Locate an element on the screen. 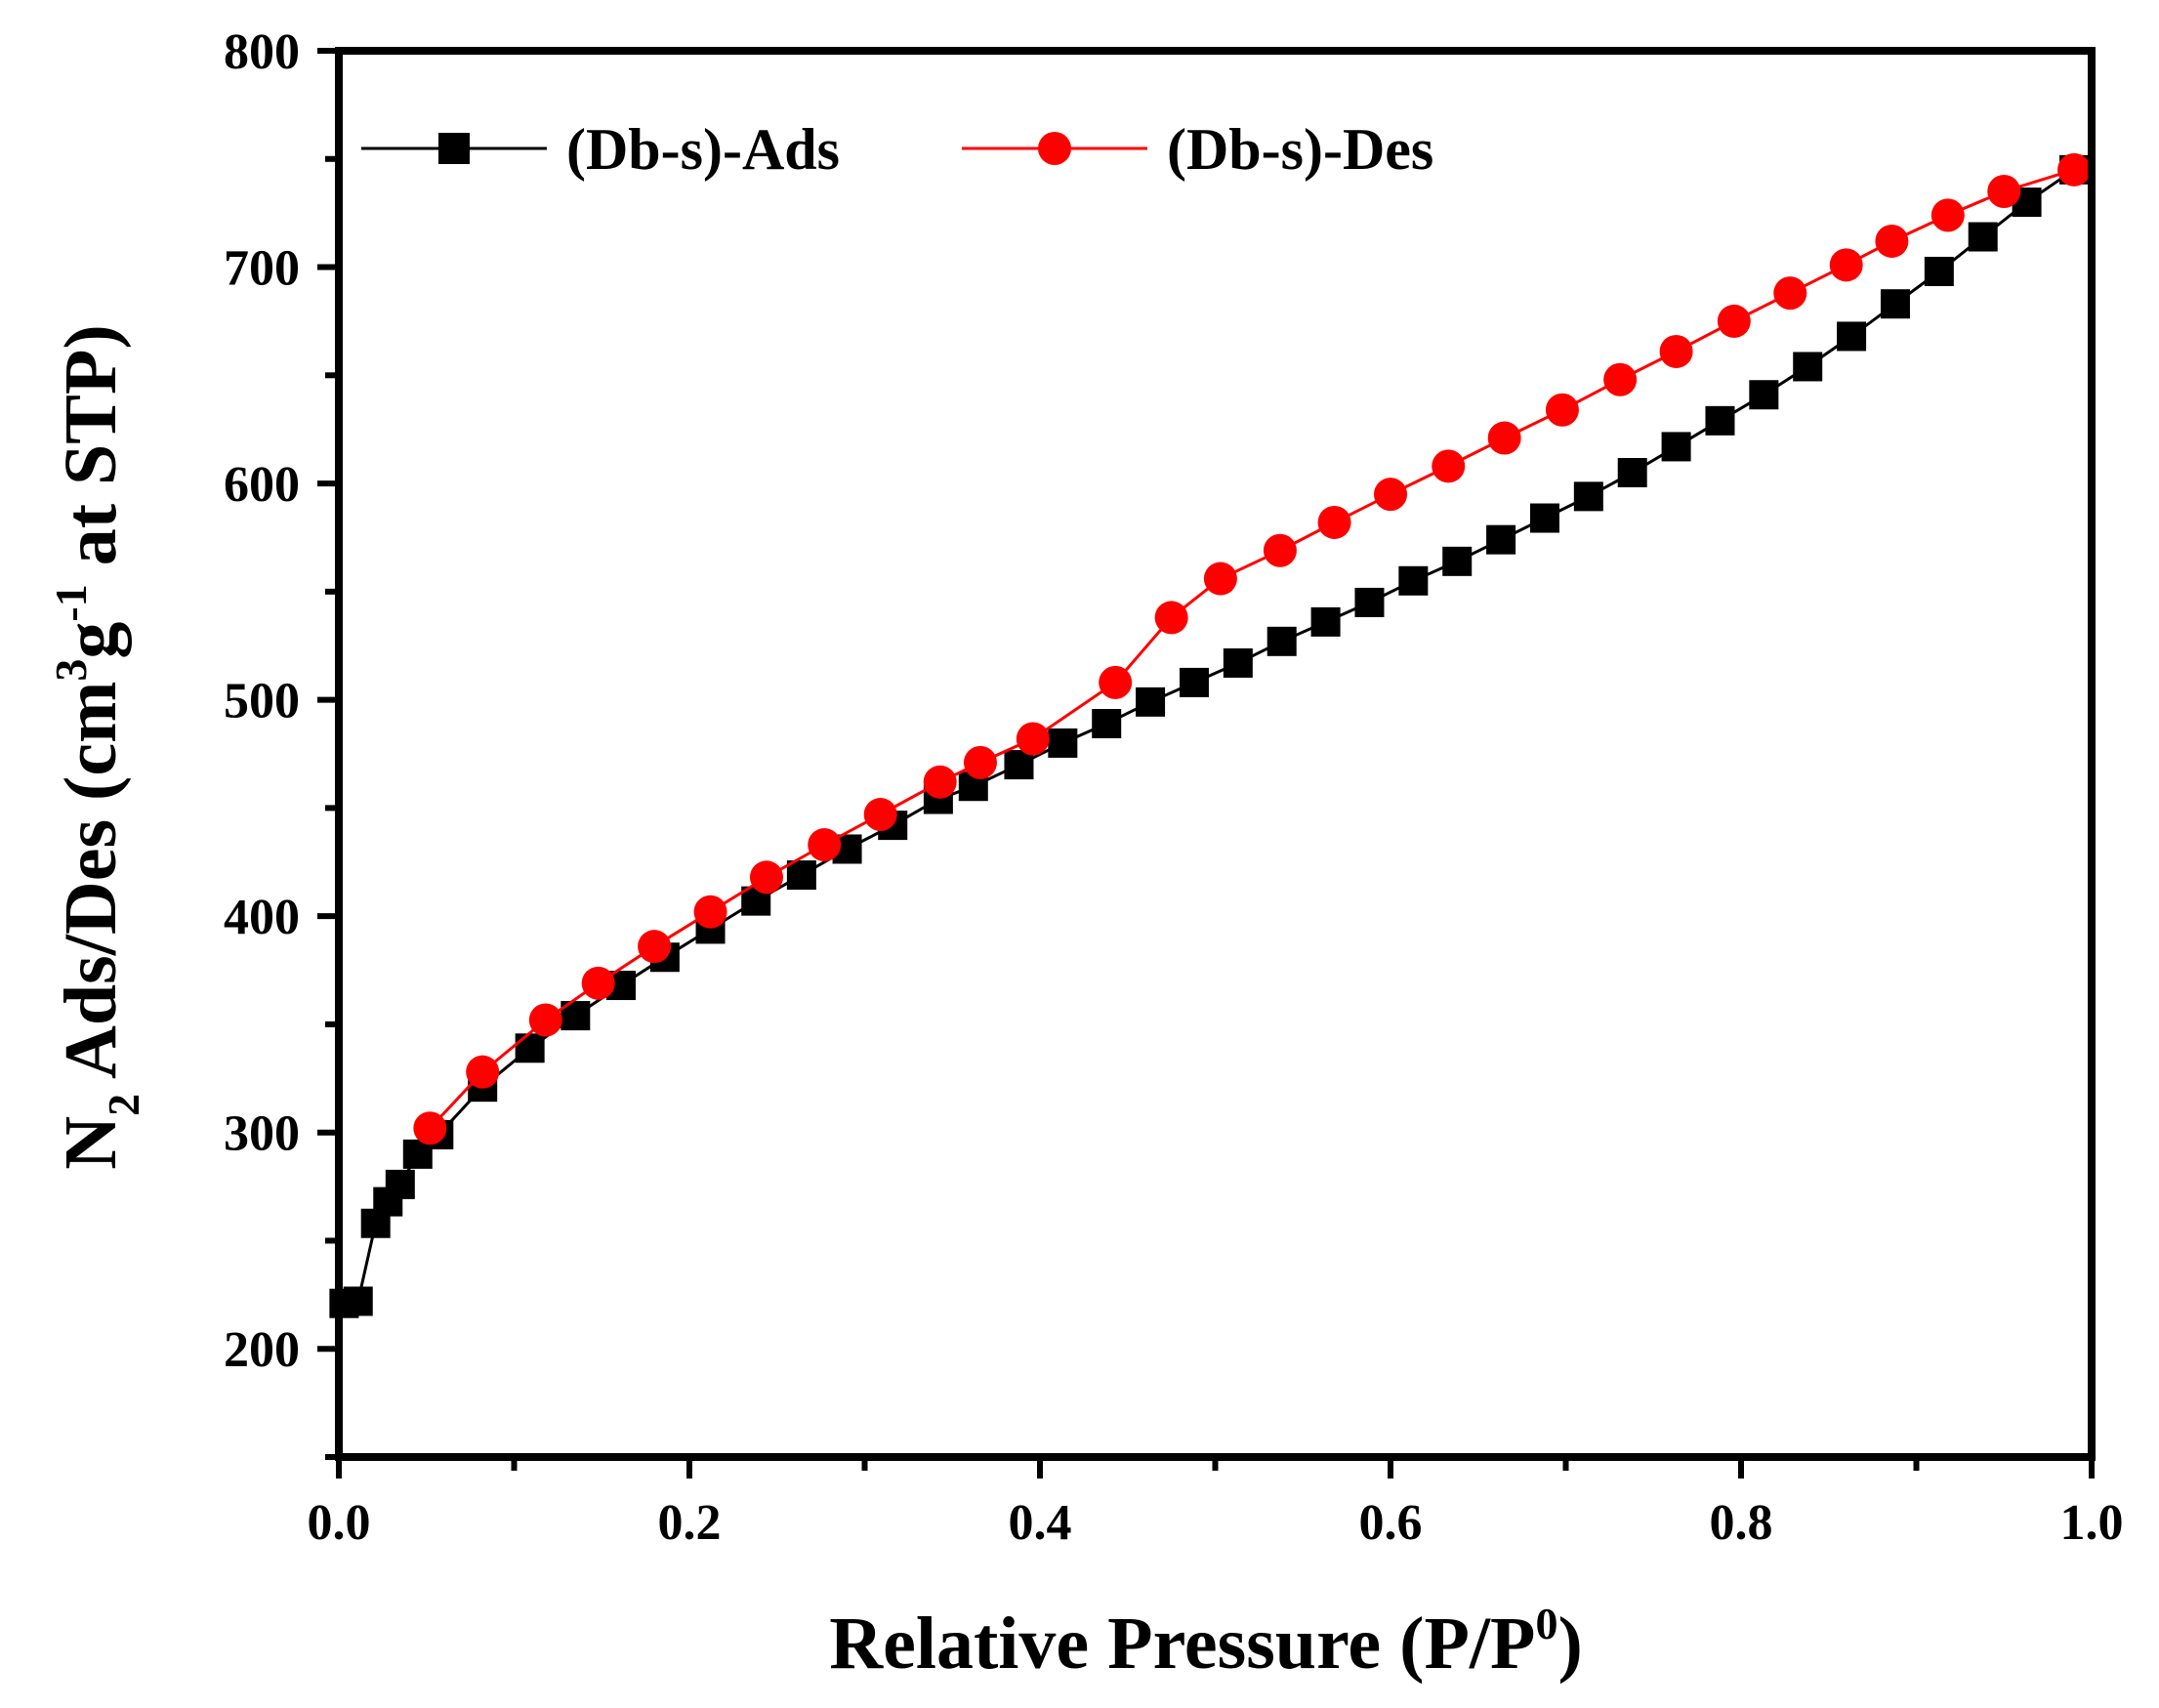 This screenshot has width=2159, height=1708. legend-marker-des is located at coordinates (1054, 149).